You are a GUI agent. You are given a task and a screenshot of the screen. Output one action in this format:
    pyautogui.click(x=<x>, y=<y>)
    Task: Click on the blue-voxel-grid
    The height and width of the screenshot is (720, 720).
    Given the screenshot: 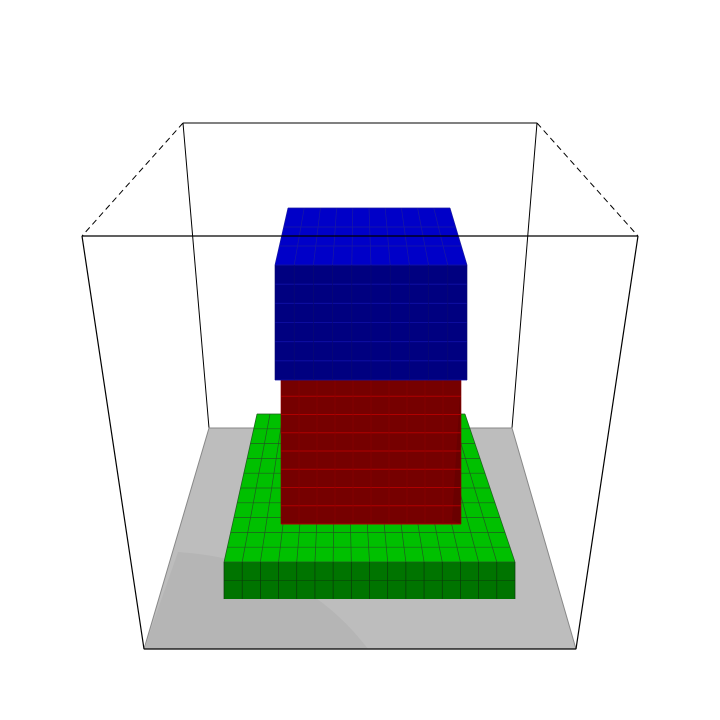 What is the action you would take?
    pyautogui.click(x=371, y=294)
    